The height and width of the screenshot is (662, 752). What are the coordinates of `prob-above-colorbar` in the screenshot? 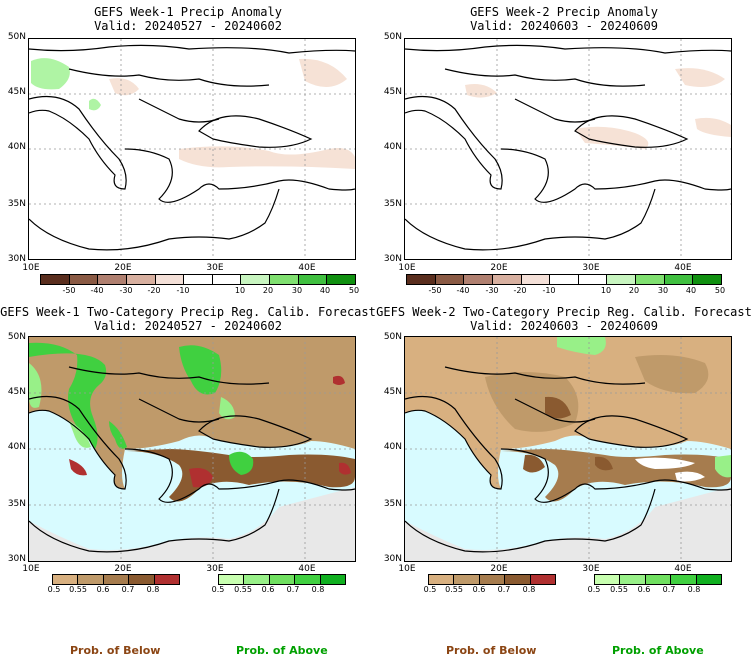 It's located at (658, 579).